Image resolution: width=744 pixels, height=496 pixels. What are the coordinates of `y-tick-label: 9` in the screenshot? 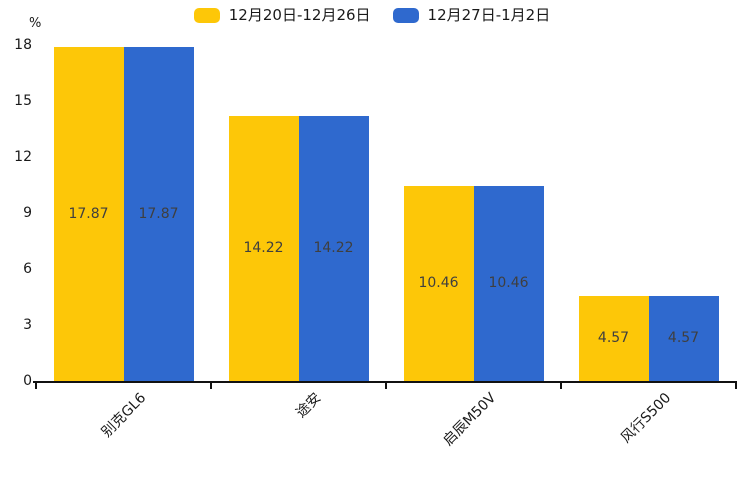 It's located at (27, 213).